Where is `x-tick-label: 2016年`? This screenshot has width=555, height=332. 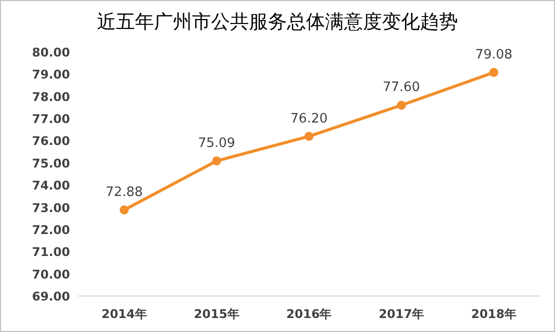 x-tick-label: 2016年 is located at coordinates (309, 314).